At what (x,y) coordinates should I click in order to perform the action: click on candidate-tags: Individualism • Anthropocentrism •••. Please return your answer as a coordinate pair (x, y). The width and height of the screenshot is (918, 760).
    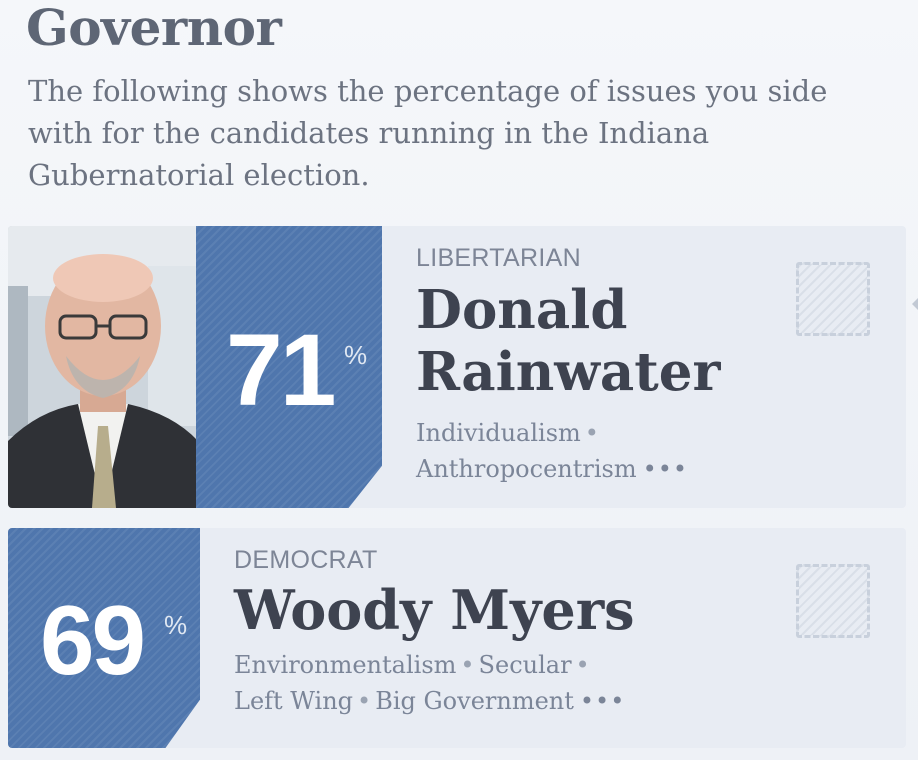
    Looking at the image, I should click on (568, 451).